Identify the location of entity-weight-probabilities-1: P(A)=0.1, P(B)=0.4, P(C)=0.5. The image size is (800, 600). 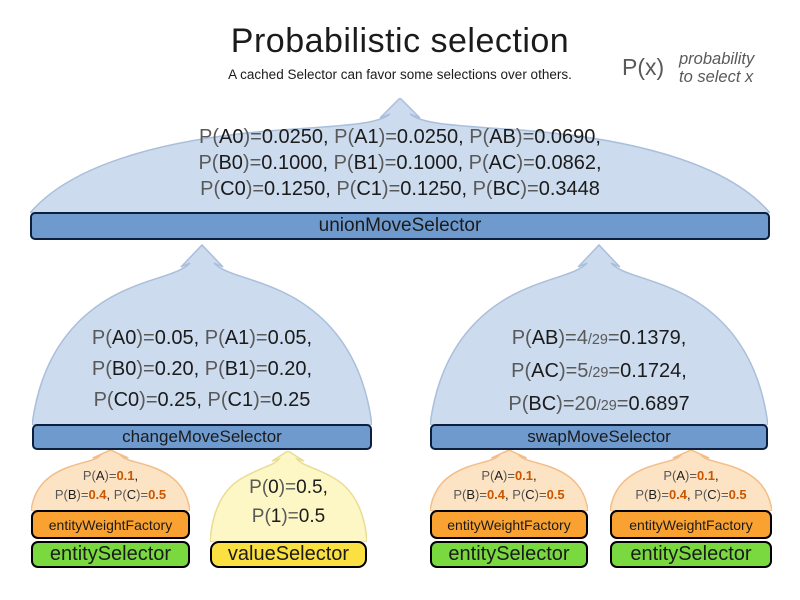
(110, 485).